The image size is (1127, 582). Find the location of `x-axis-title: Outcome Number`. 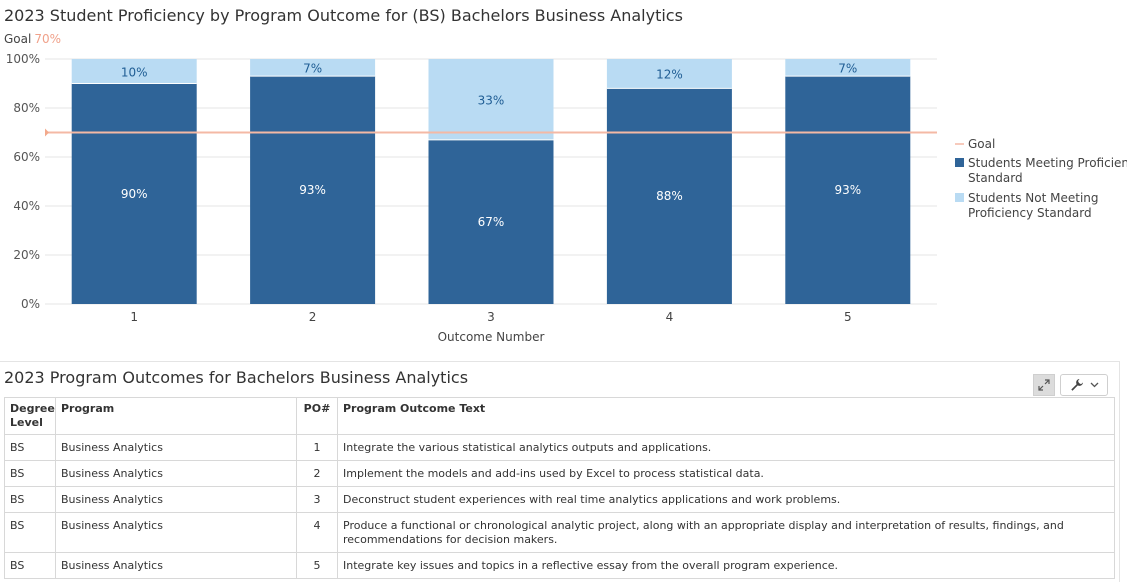

x-axis-title: Outcome Number is located at coordinates (491, 337).